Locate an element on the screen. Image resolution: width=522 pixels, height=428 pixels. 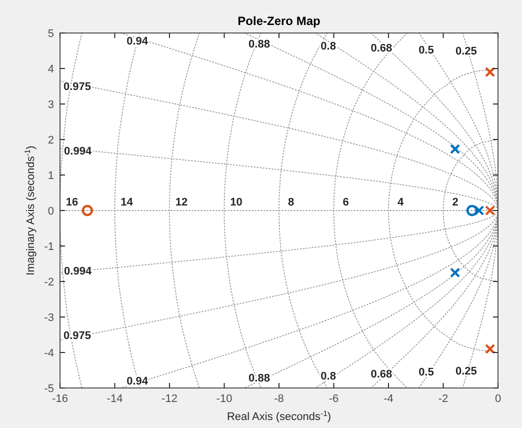
x-tick-label: -8 is located at coordinates (279, 399).